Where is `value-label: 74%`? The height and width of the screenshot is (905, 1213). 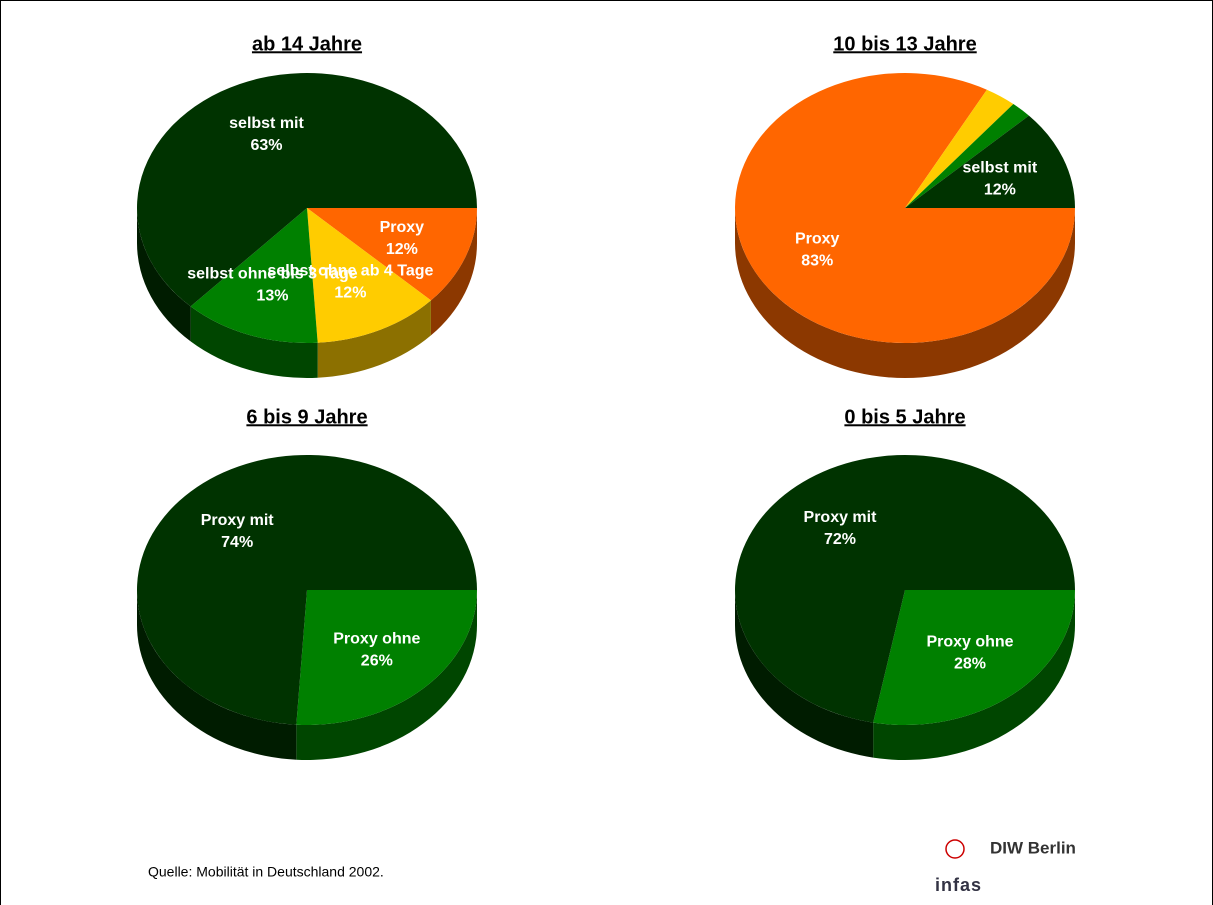 value-label: 74% is located at coordinates (237, 542).